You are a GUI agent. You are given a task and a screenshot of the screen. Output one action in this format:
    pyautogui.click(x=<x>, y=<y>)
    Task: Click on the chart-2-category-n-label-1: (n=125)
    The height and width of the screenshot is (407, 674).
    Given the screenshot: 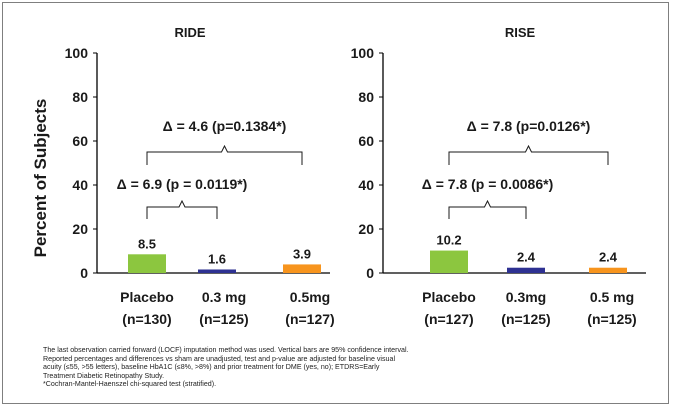 What is the action you would take?
    pyautogui.click(x=525, y=319)
    